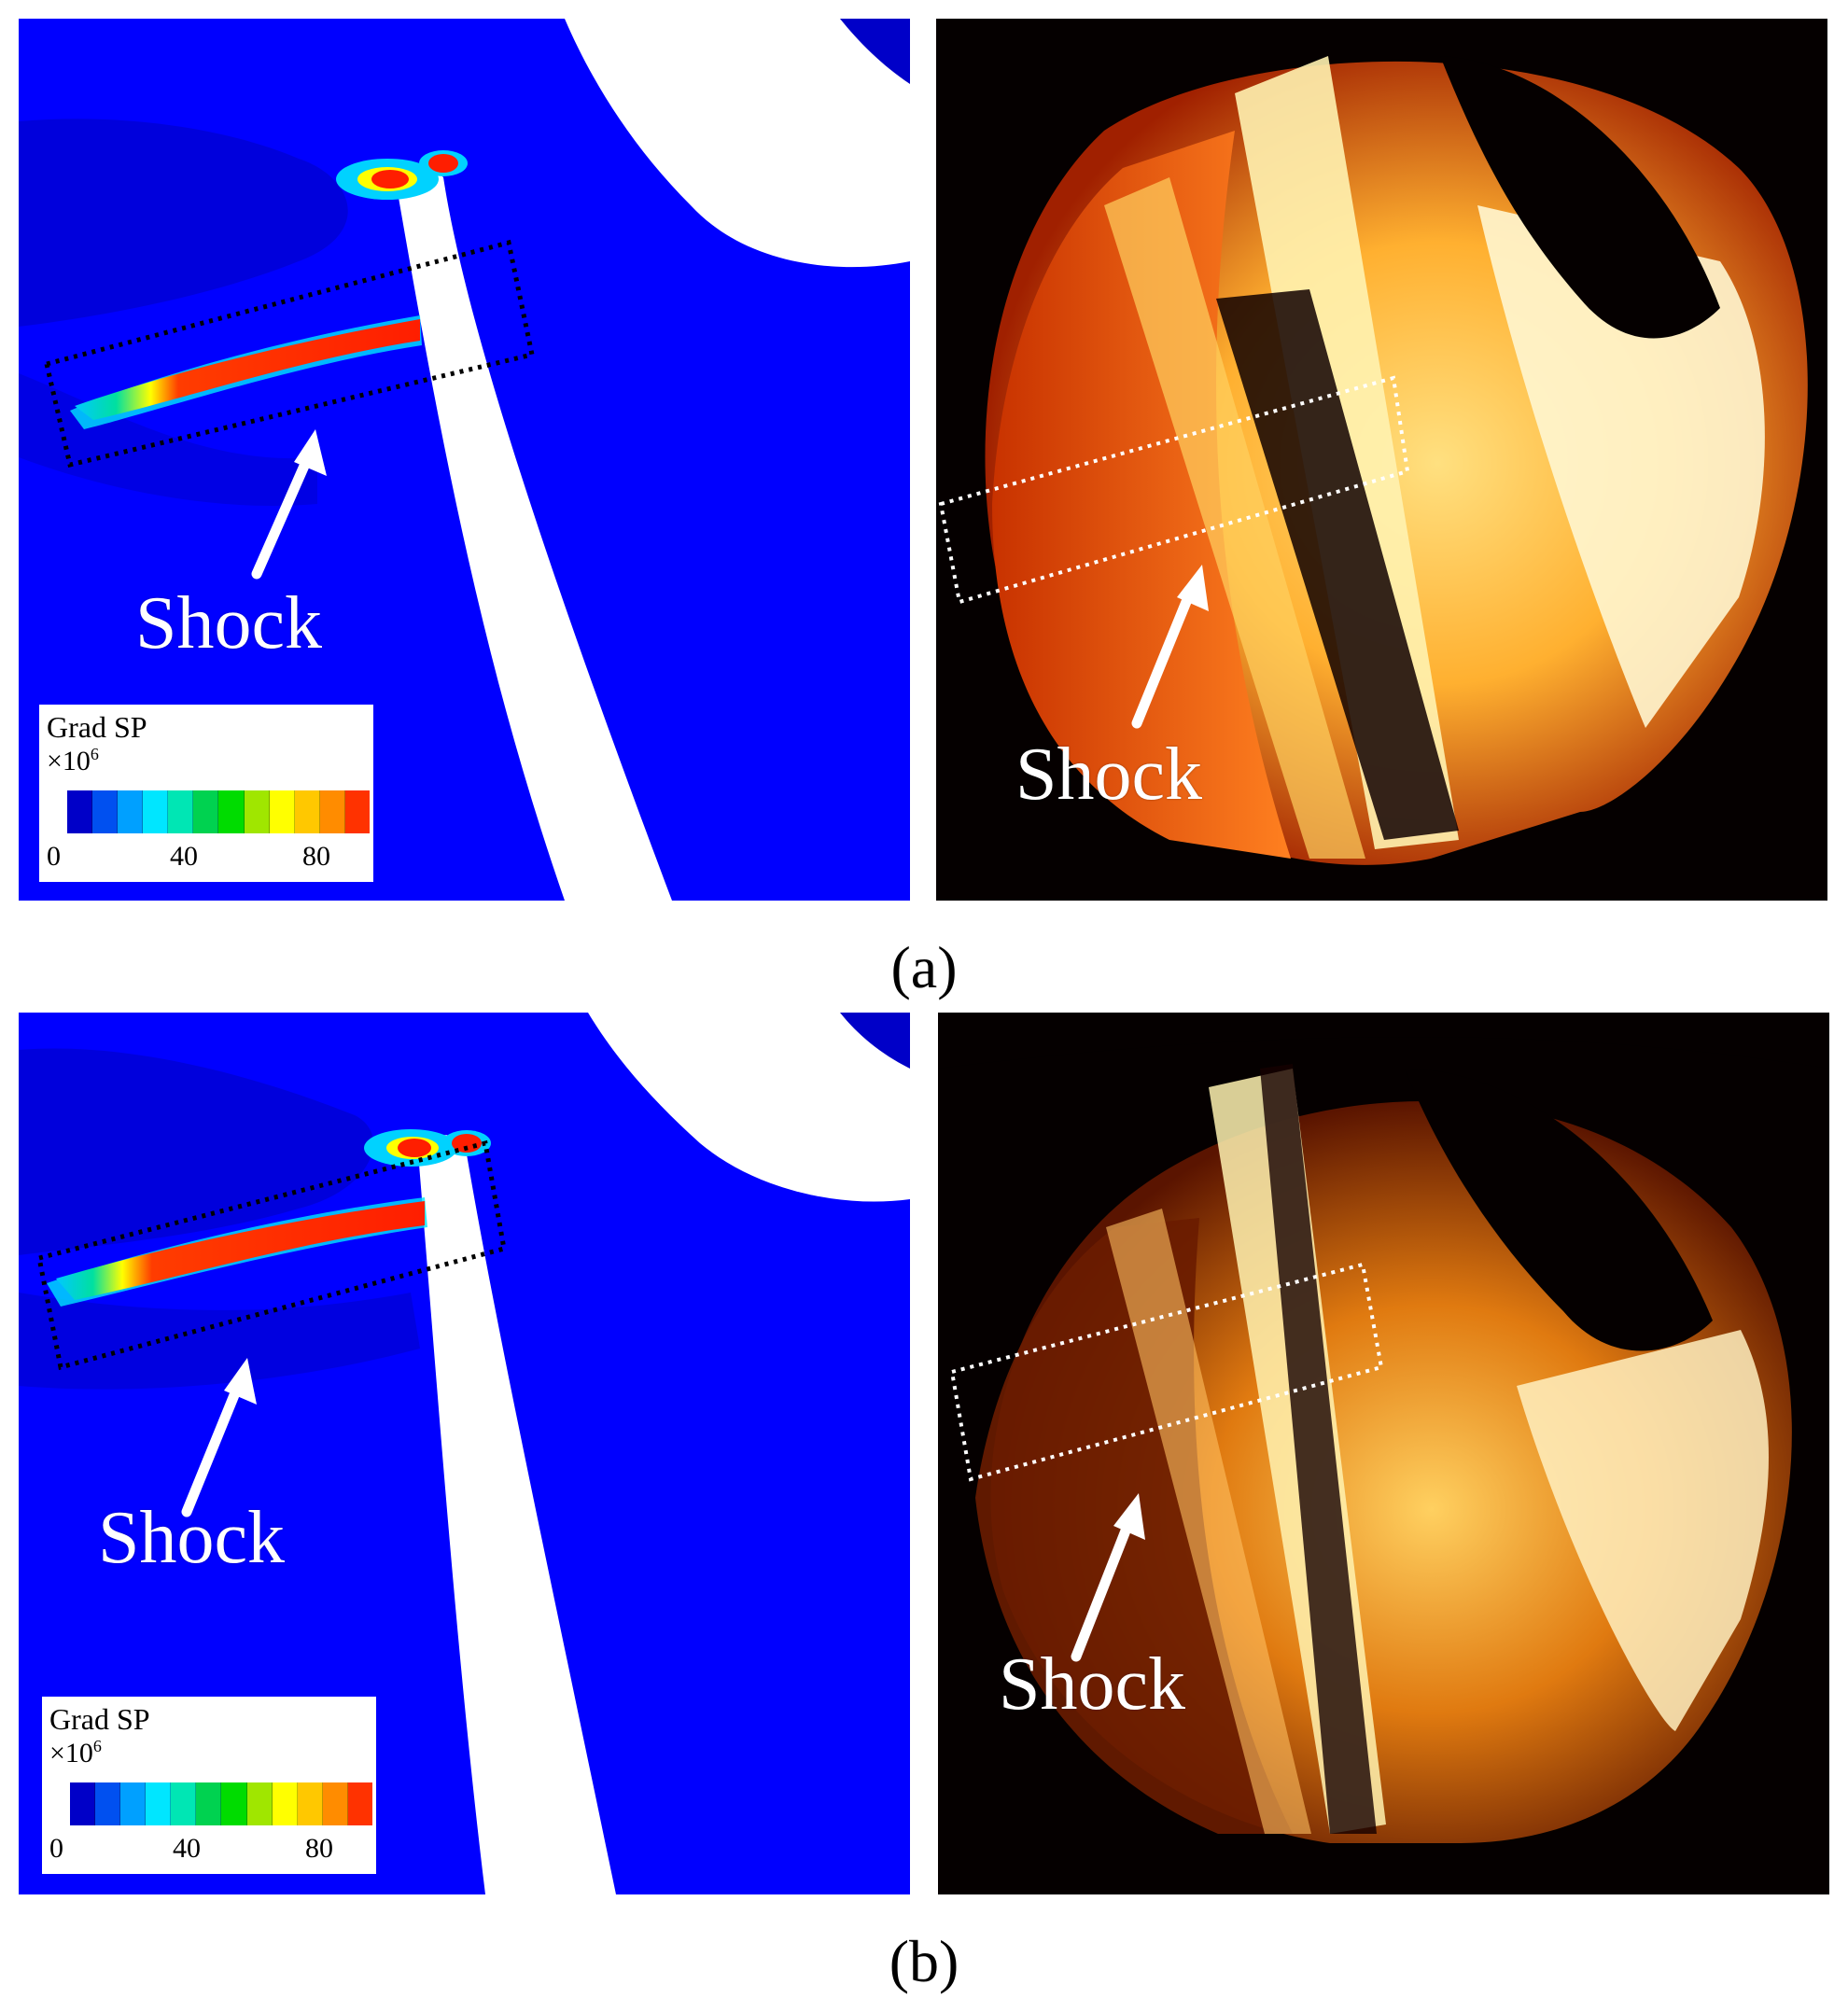 This screenshot has height=2013, width=1848. What do you see at coordinates (191, 1538) in the screenshot?
I see `shock-label-sim-b: Shock` at bounding box center [191, 1538].